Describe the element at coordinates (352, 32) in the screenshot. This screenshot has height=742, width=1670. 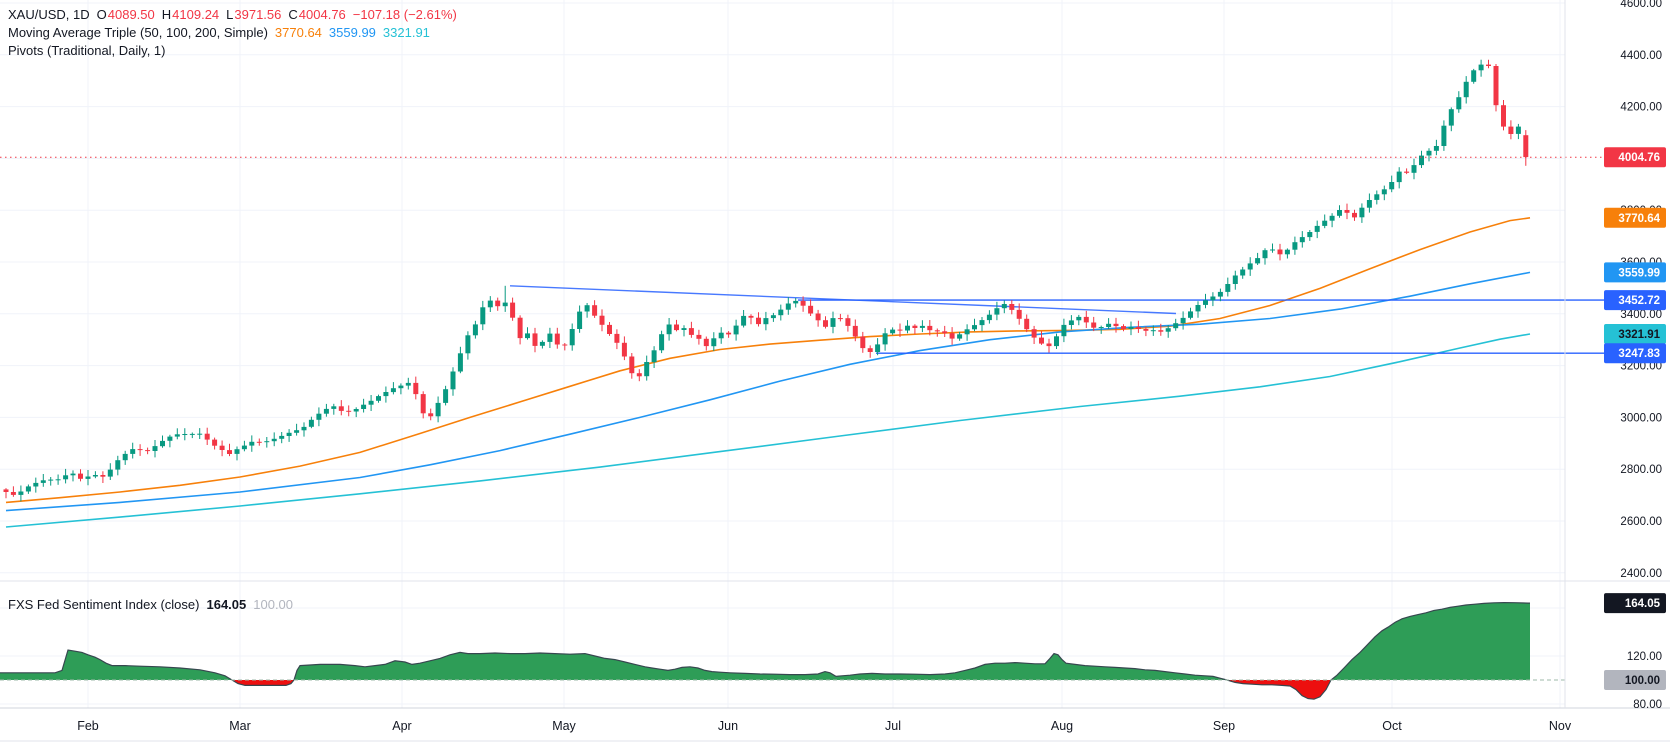
I see `ma100-value: 3559.99` at that location.